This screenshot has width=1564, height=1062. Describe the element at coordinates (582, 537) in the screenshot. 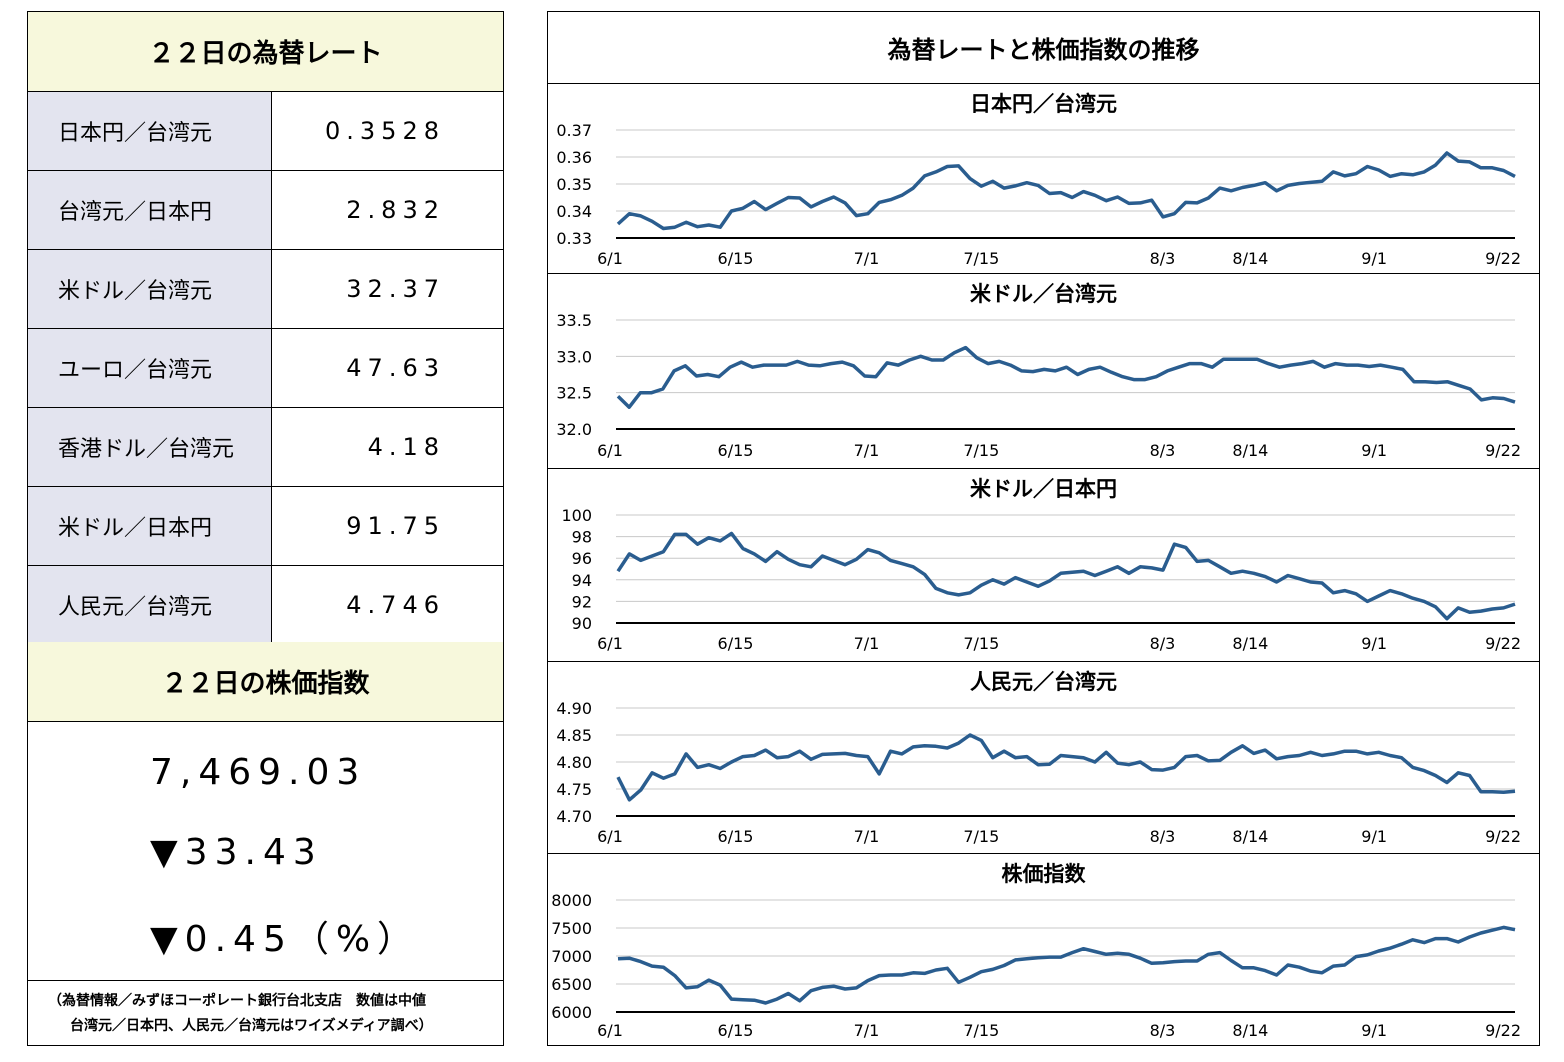

I see `y-tick-label: 98` at that location.